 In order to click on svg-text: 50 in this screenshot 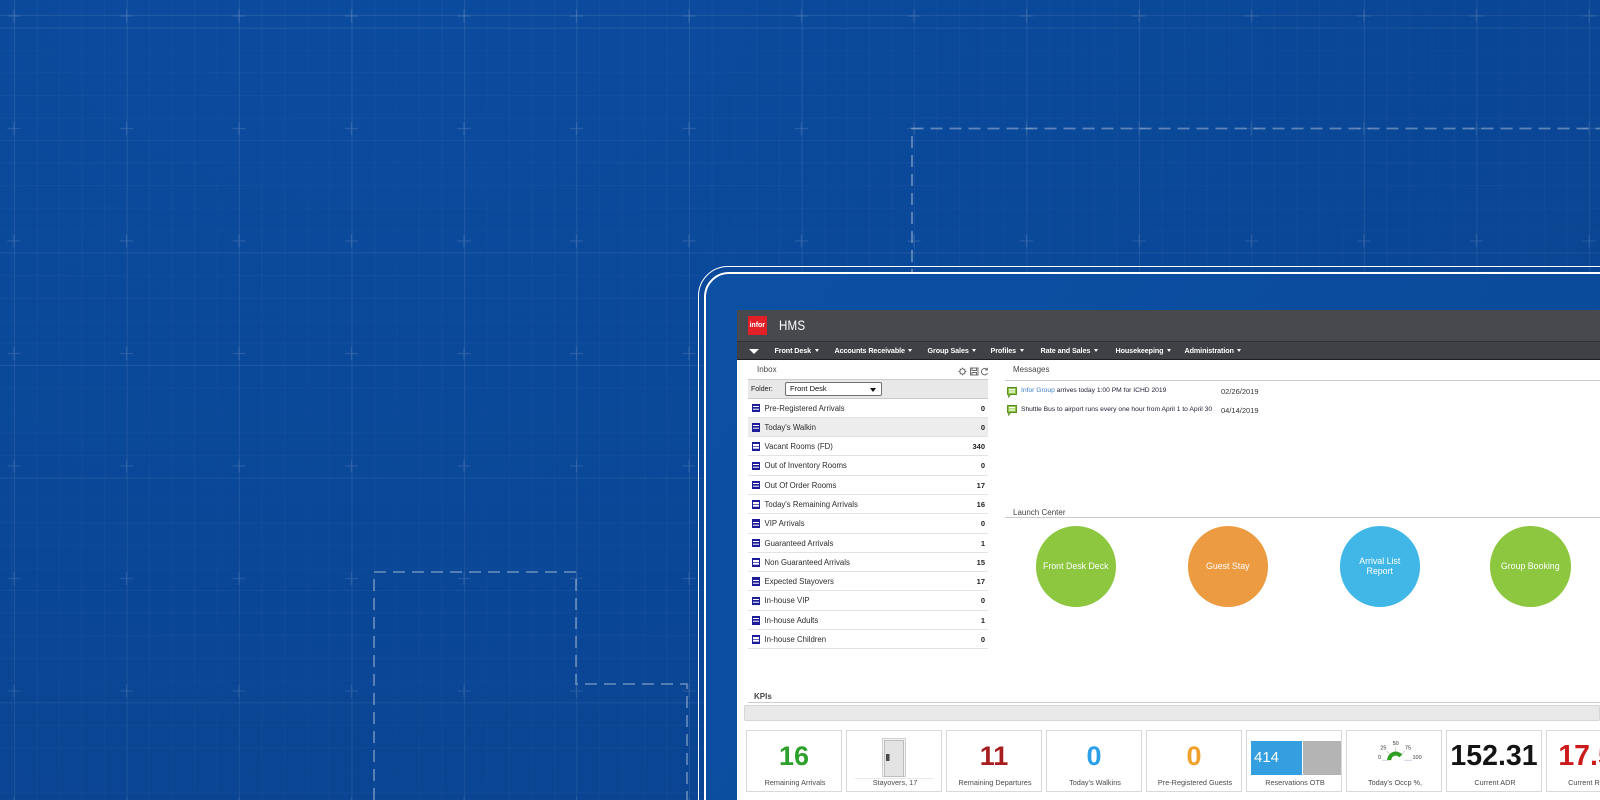, I will do `click(1396, 744)`.